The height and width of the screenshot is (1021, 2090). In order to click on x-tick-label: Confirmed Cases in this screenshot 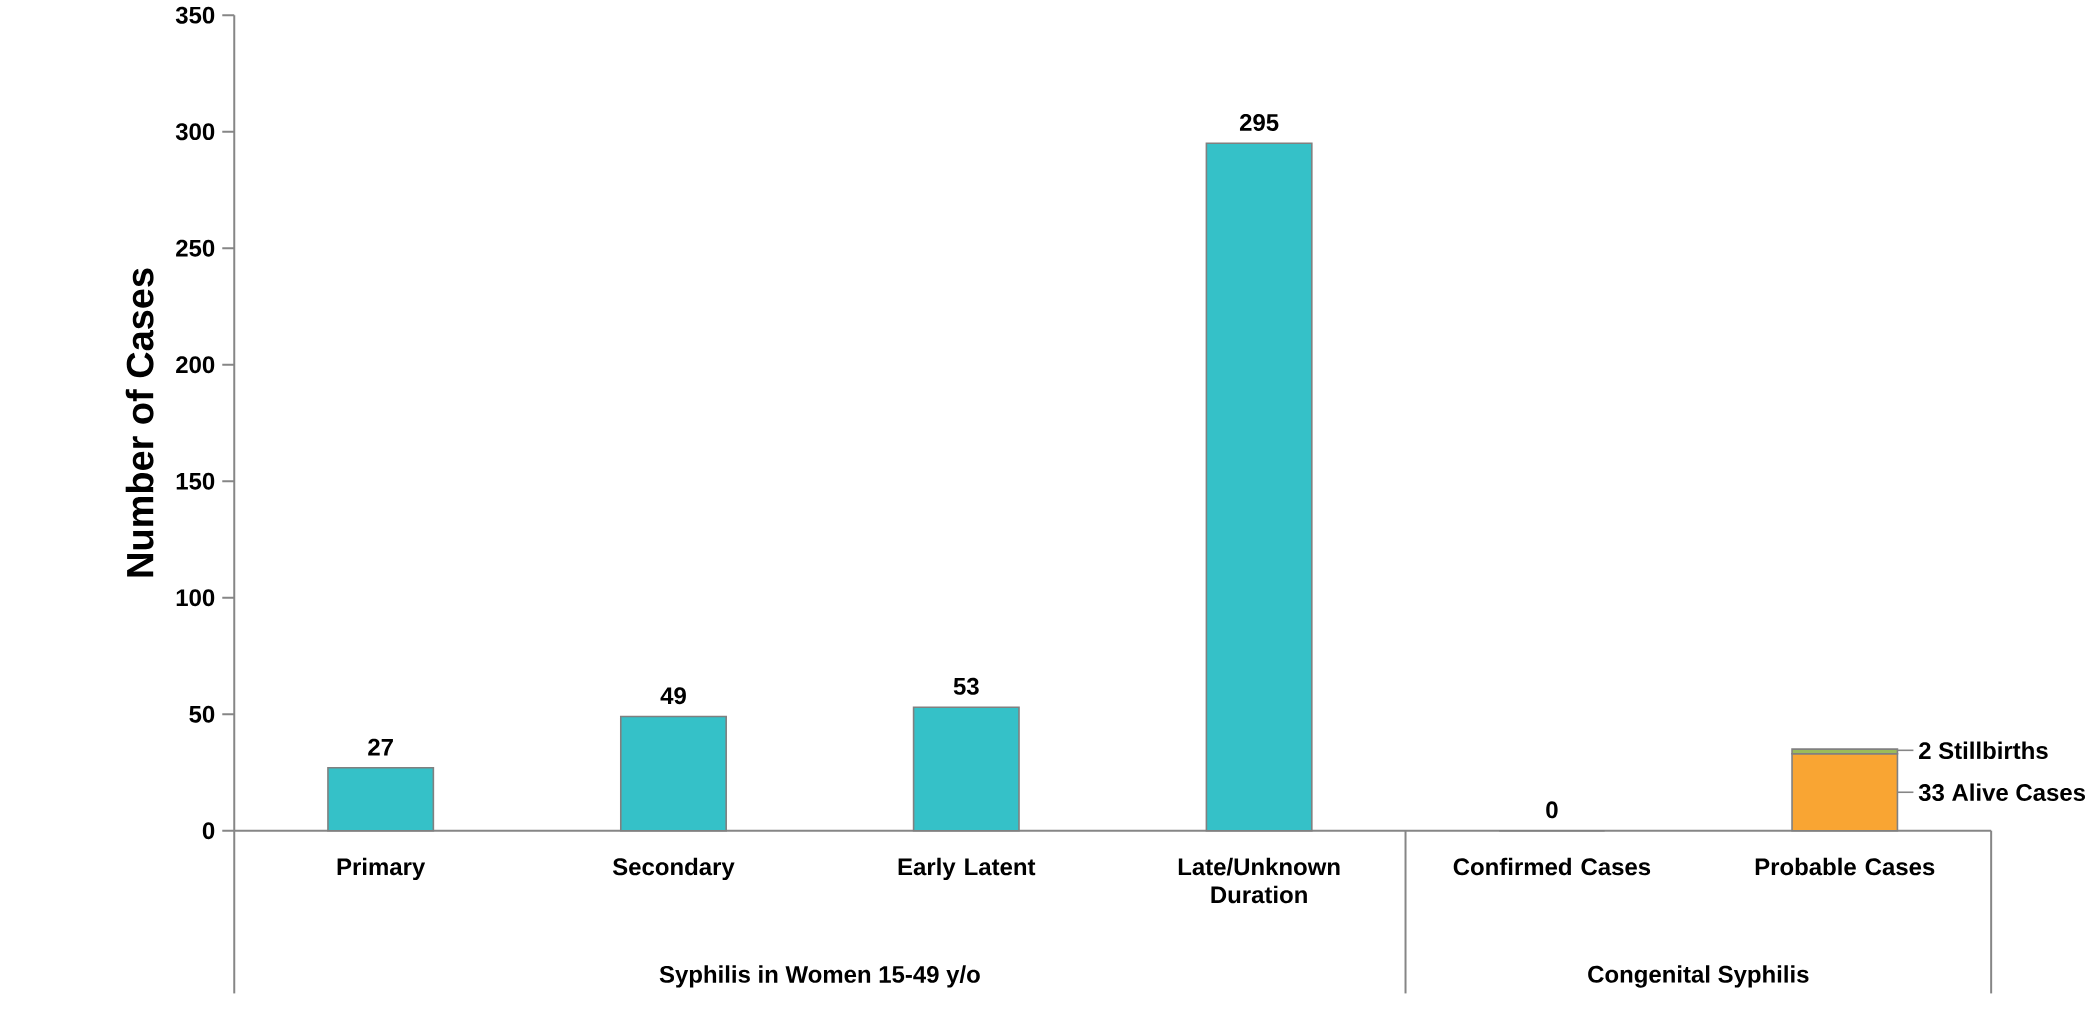, I will do `click(1552, 866)`.